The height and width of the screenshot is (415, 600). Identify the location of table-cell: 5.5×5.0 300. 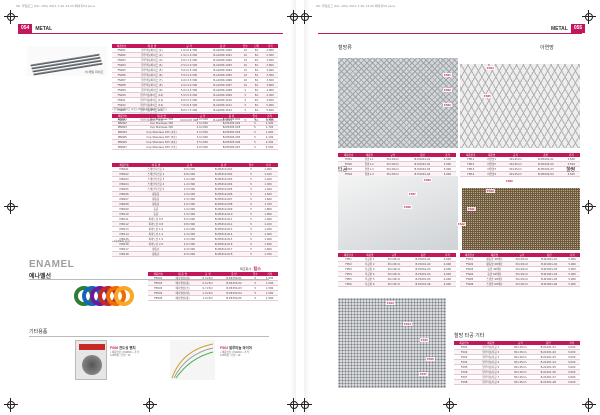
(189, 95).